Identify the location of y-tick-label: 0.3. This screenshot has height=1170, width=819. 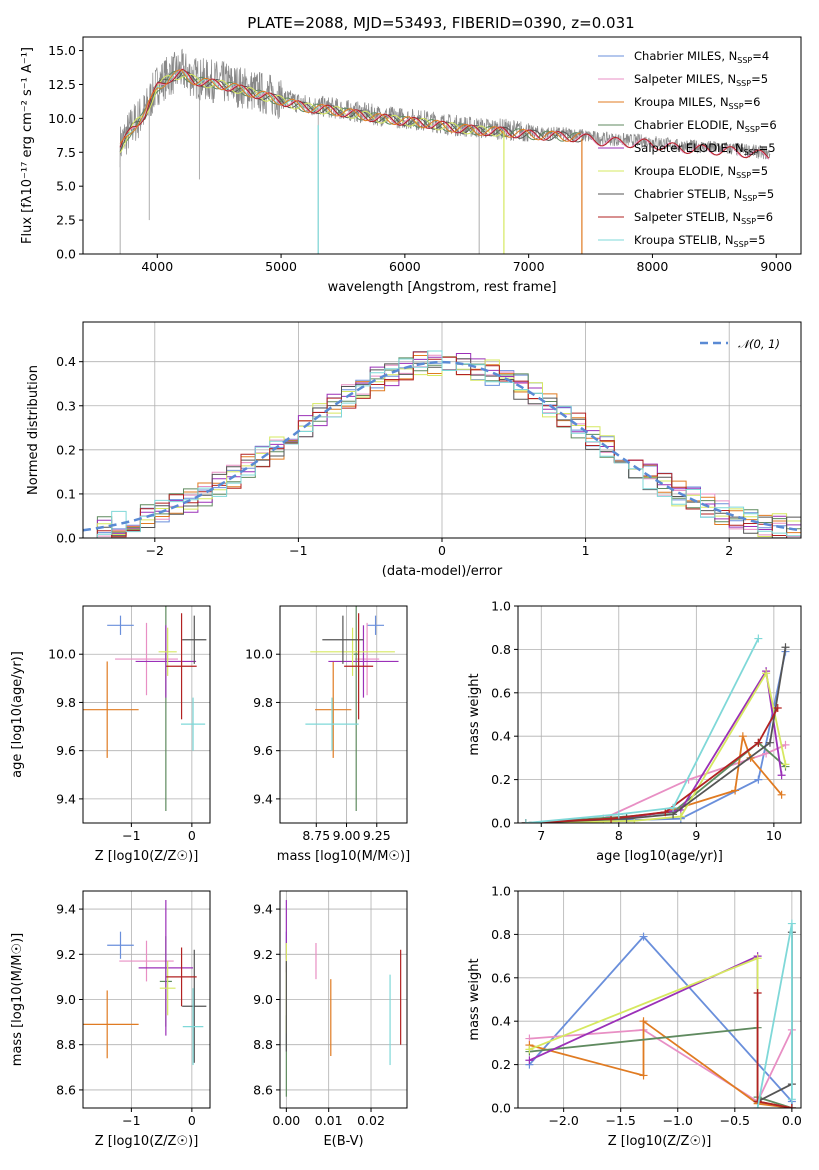
(66, 405).